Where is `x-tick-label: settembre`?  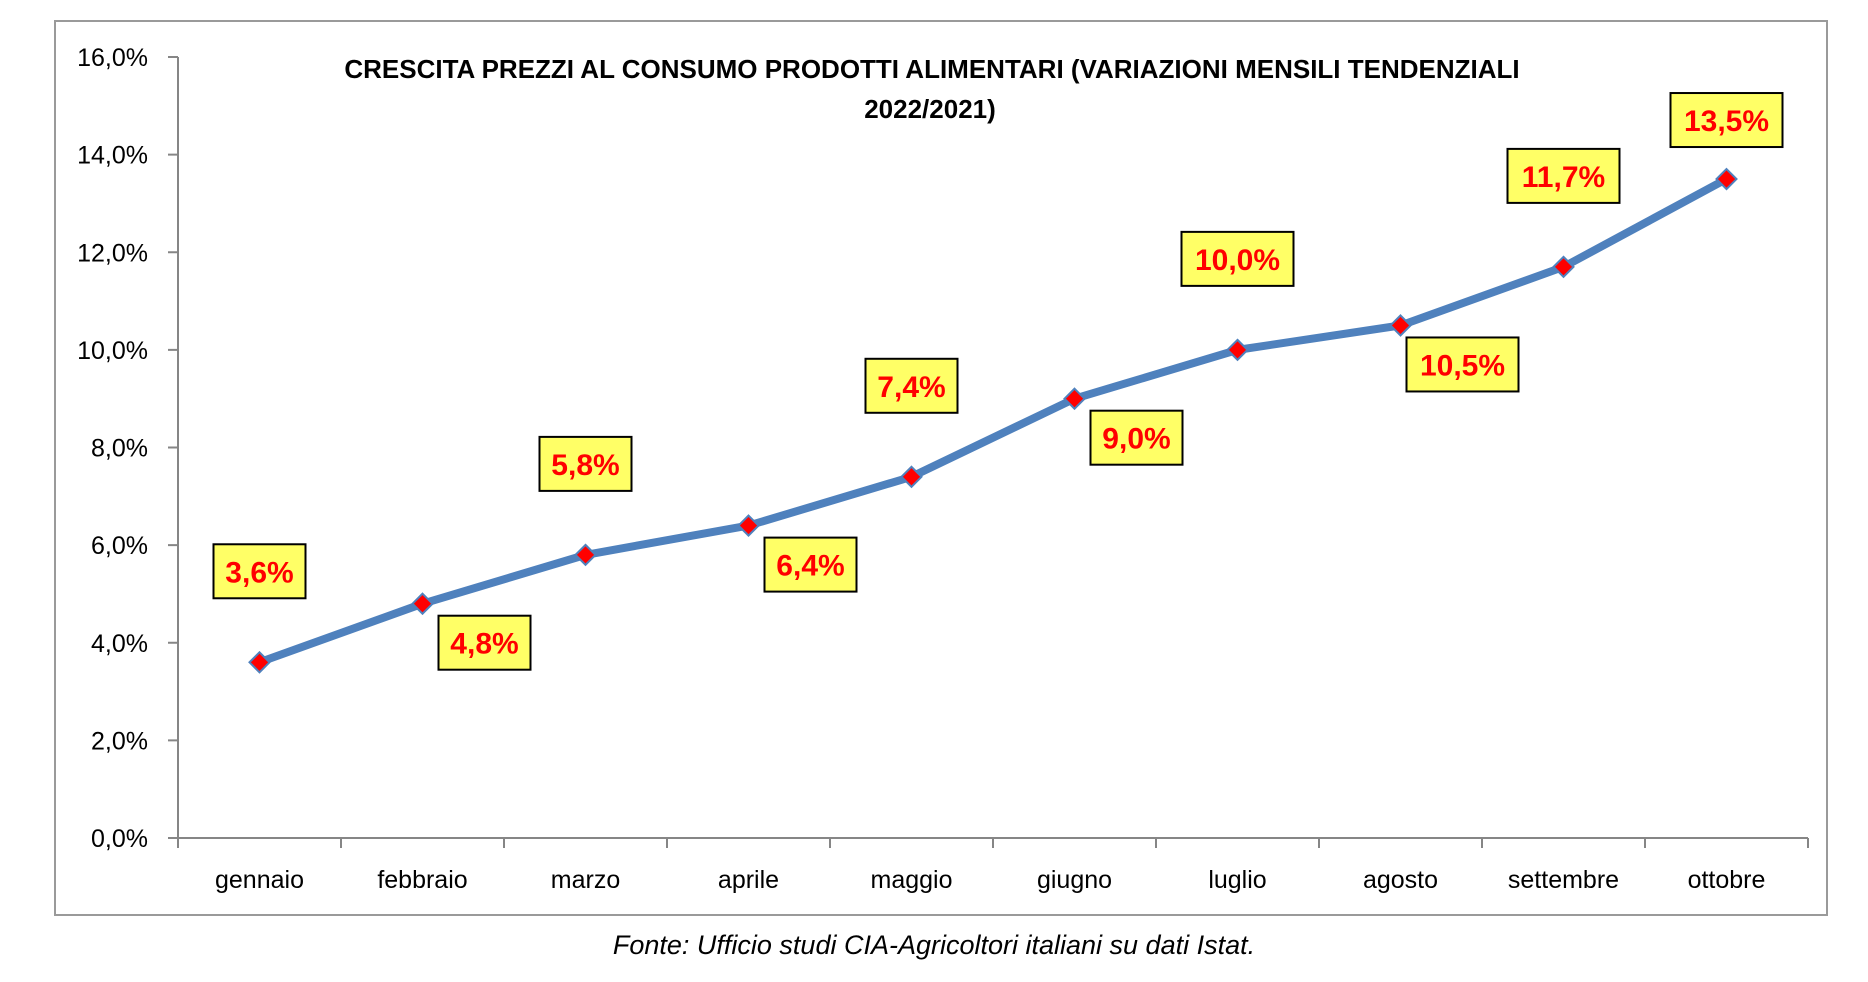
x-tick-label: settembre is located at coordinates (1563, 880).